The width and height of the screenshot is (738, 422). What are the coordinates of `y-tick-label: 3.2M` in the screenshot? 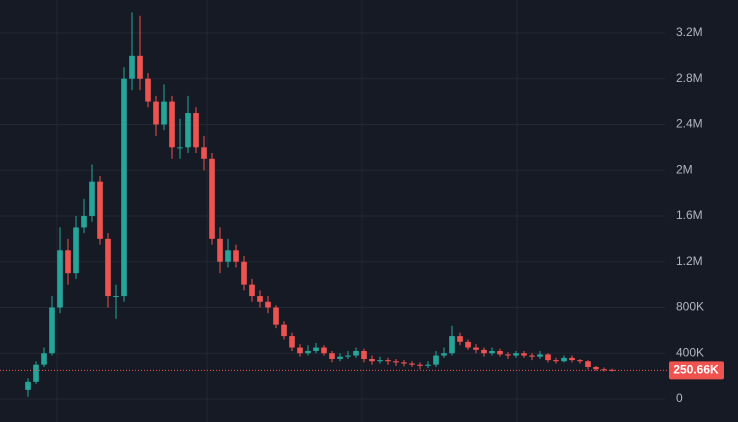 It's located at (689, 32).